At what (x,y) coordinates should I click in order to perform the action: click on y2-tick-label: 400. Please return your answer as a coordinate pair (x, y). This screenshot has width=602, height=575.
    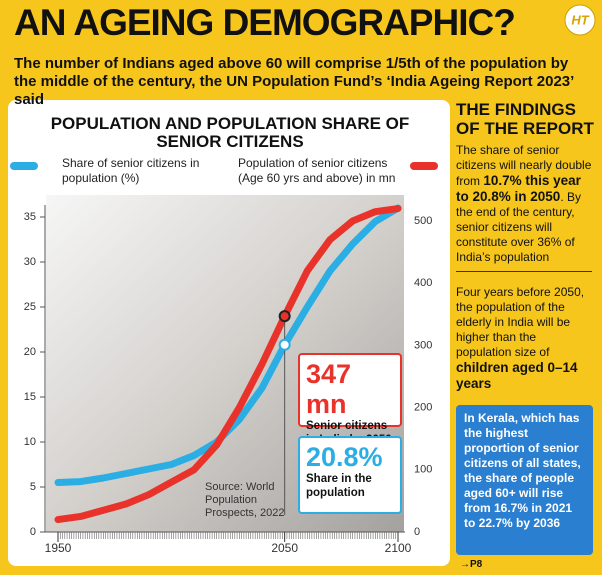
    Looking at the image, I should click on (423, 283).